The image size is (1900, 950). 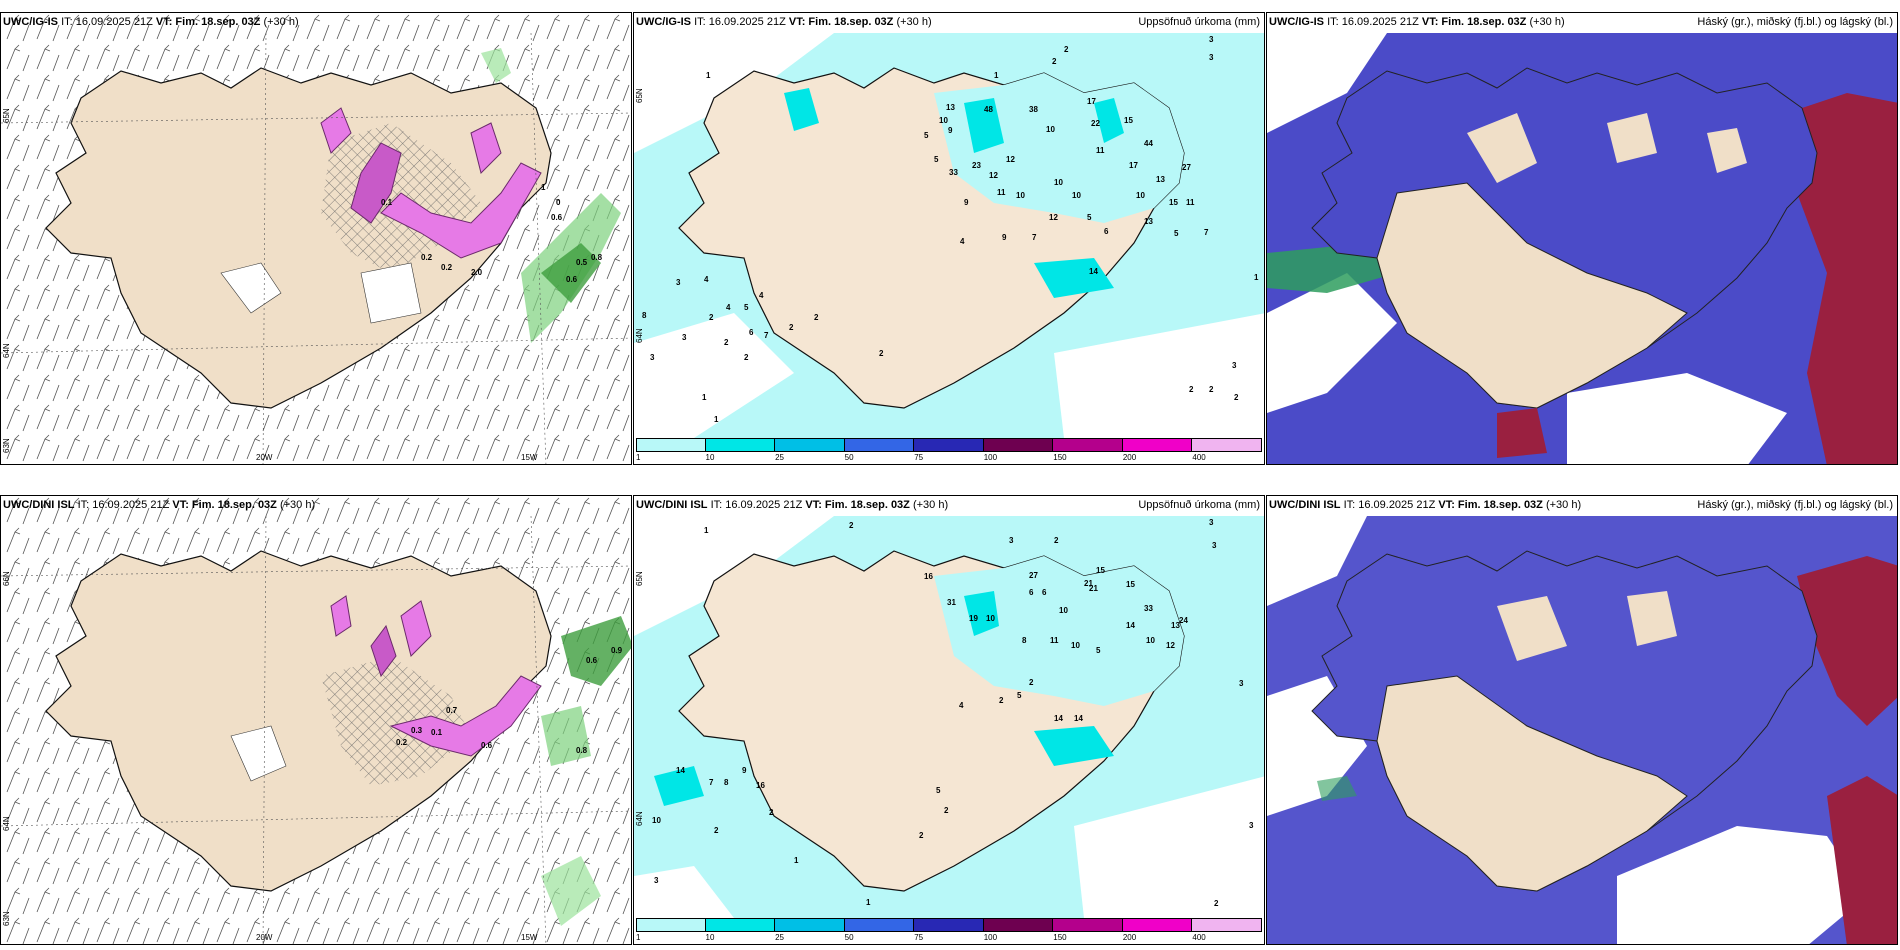 What do you see at coordinates (582, 262) in the screenshot?
I see `value-label: 0.5` at bounding box center [582, 262].